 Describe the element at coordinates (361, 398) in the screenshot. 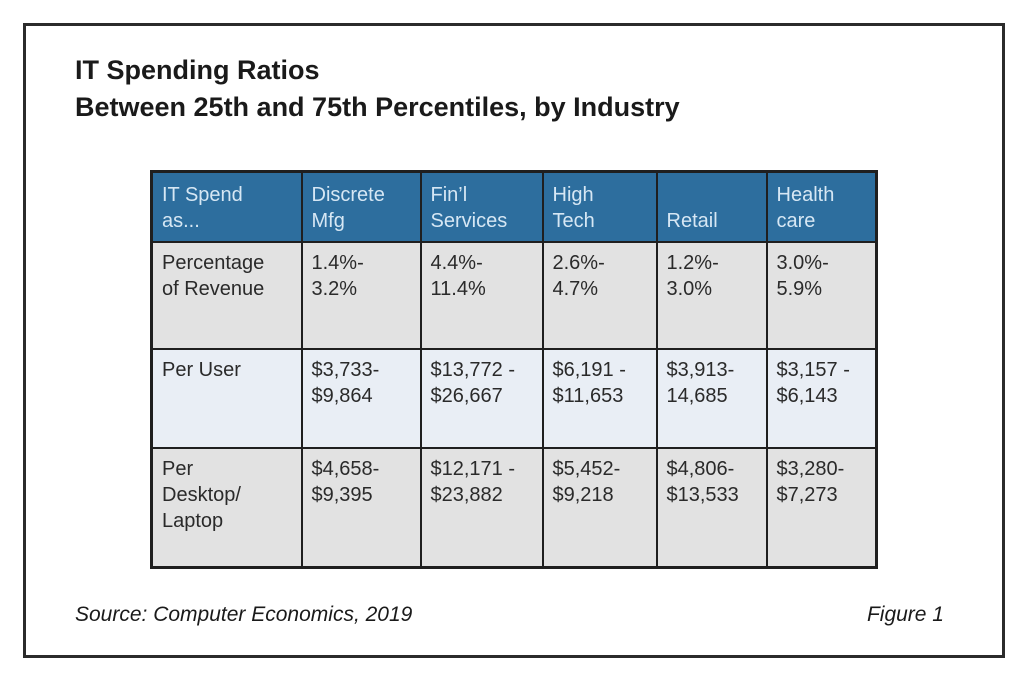

I see `table-cell: $3,733- $9,864` at that location.